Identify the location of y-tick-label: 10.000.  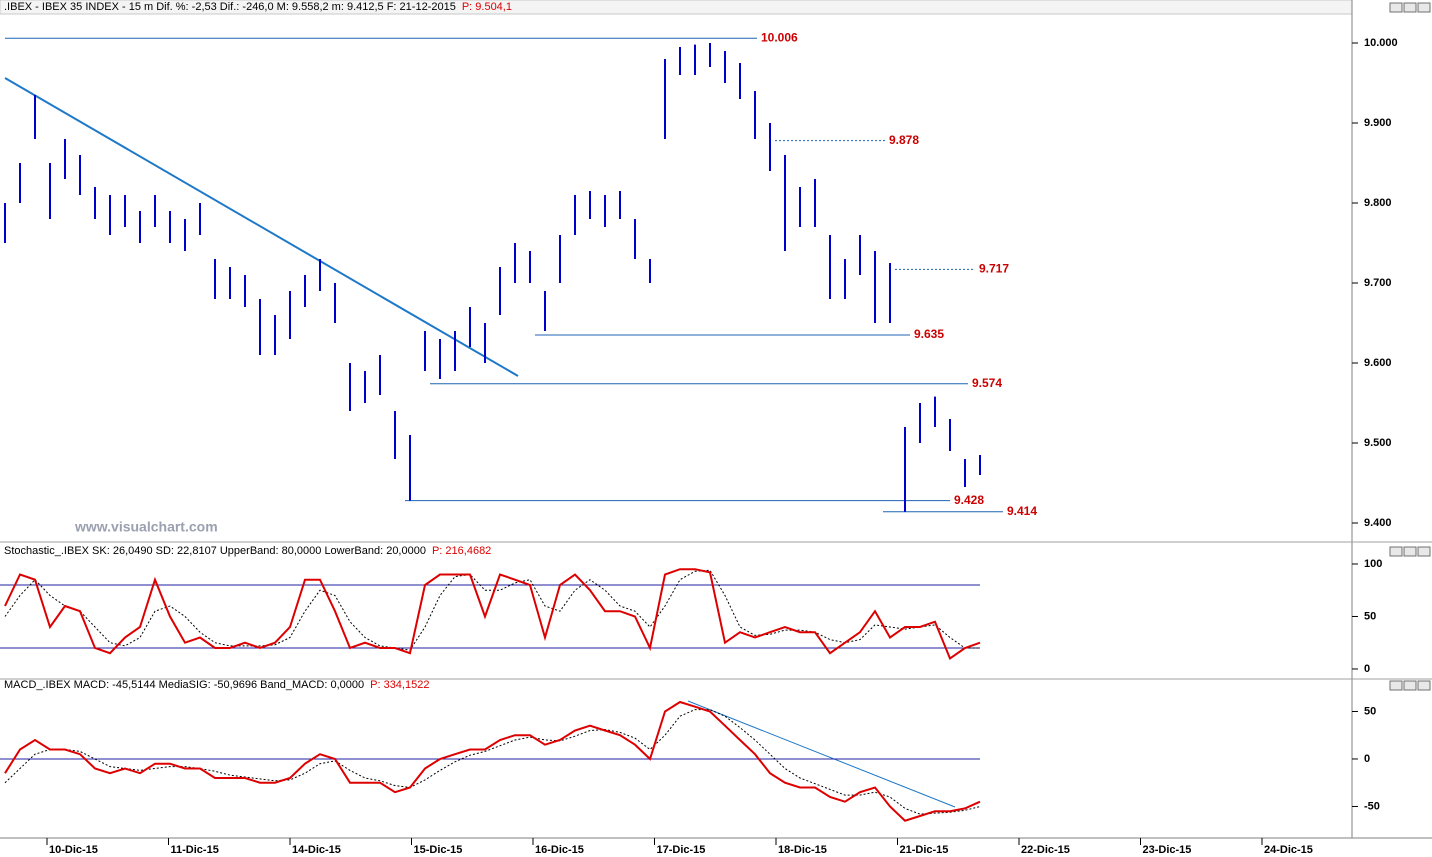
(1381, 43).